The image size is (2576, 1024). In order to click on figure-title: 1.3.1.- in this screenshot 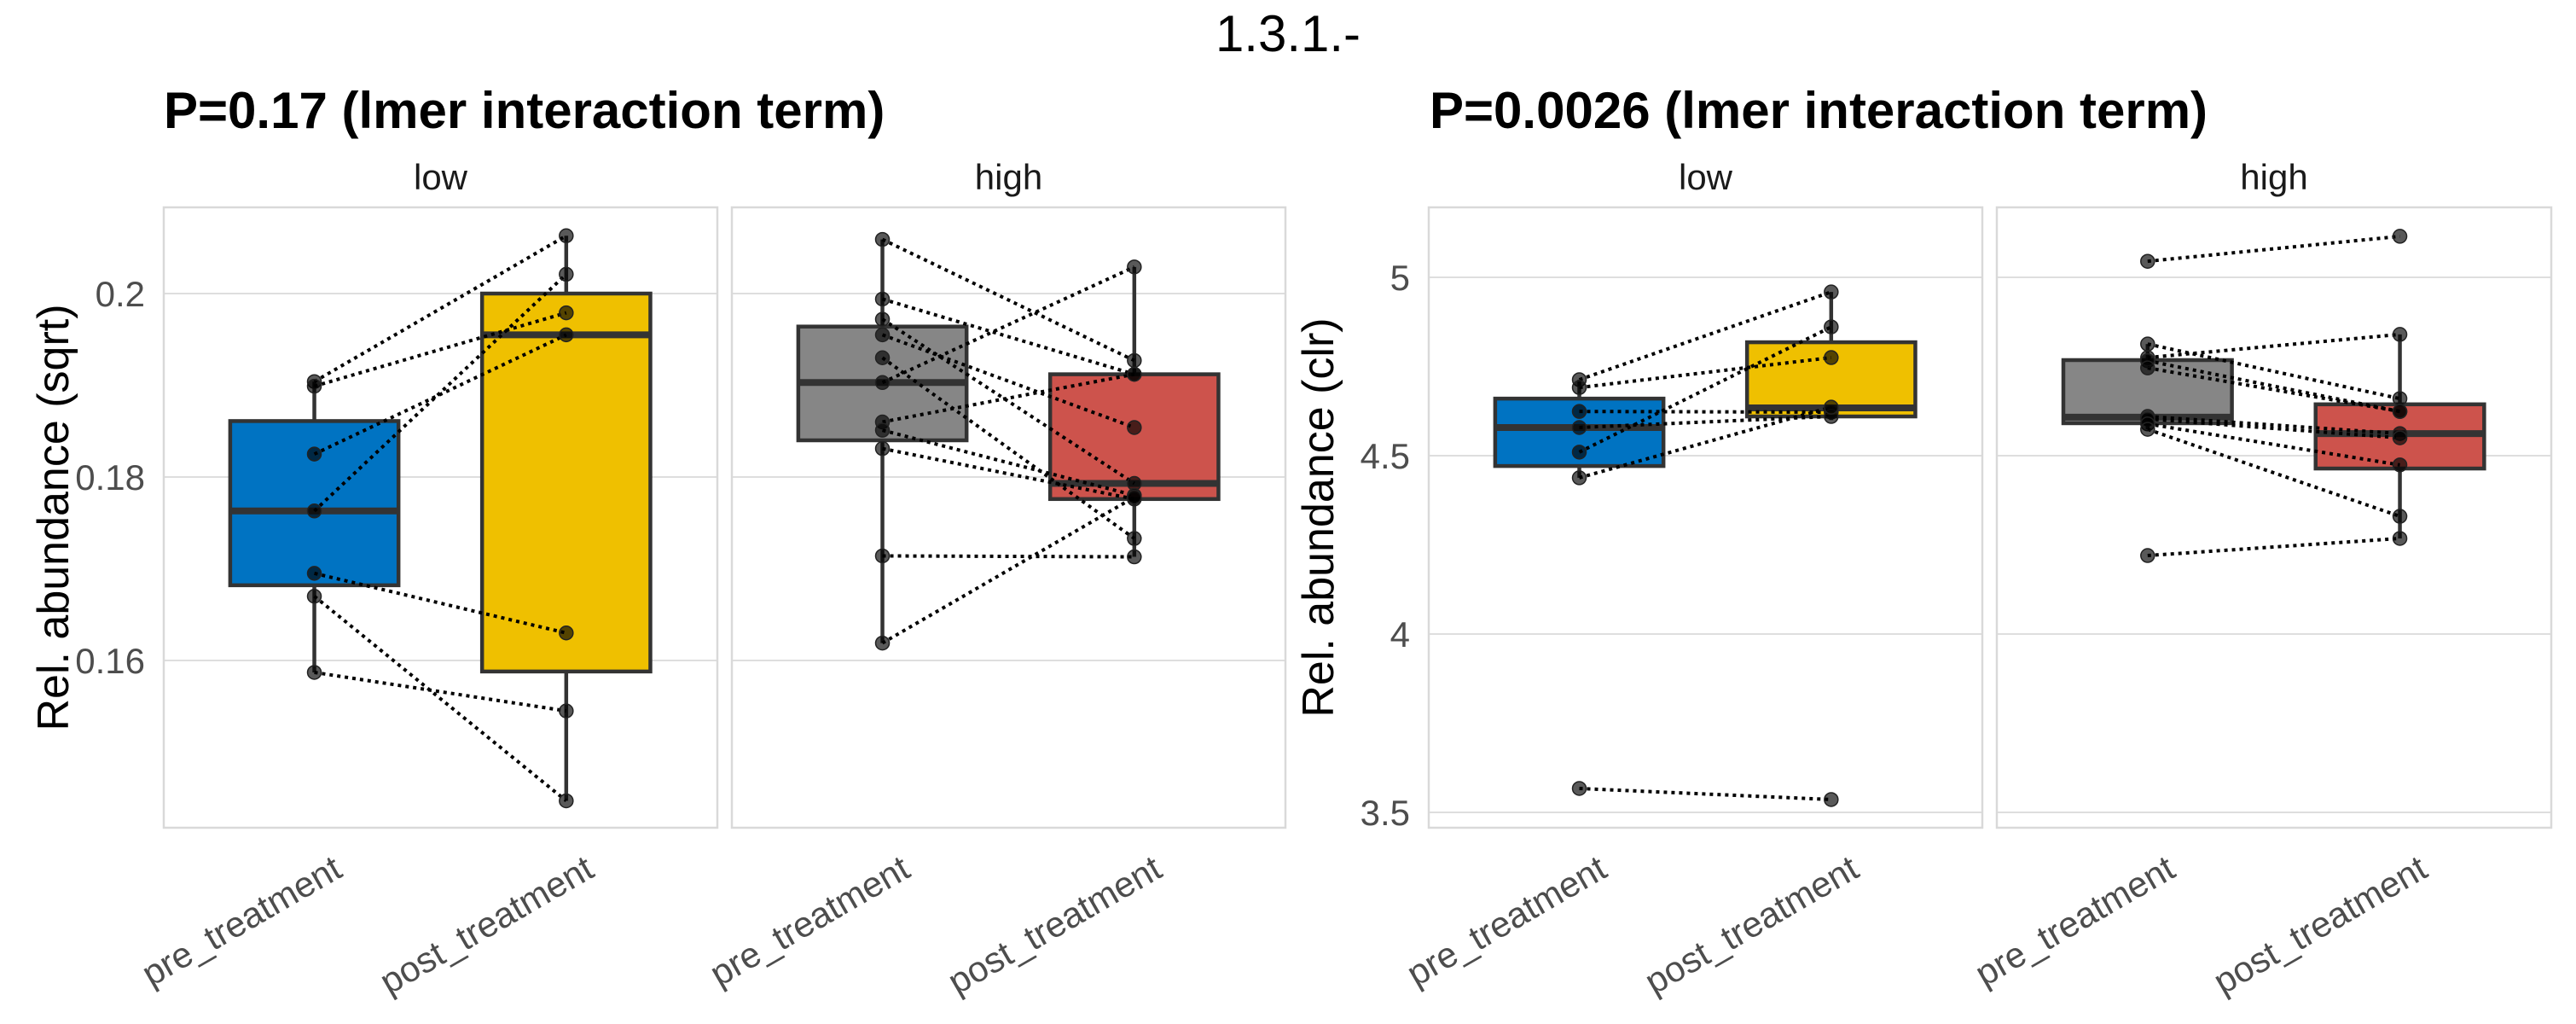, I will do `click(1288, 33)`.